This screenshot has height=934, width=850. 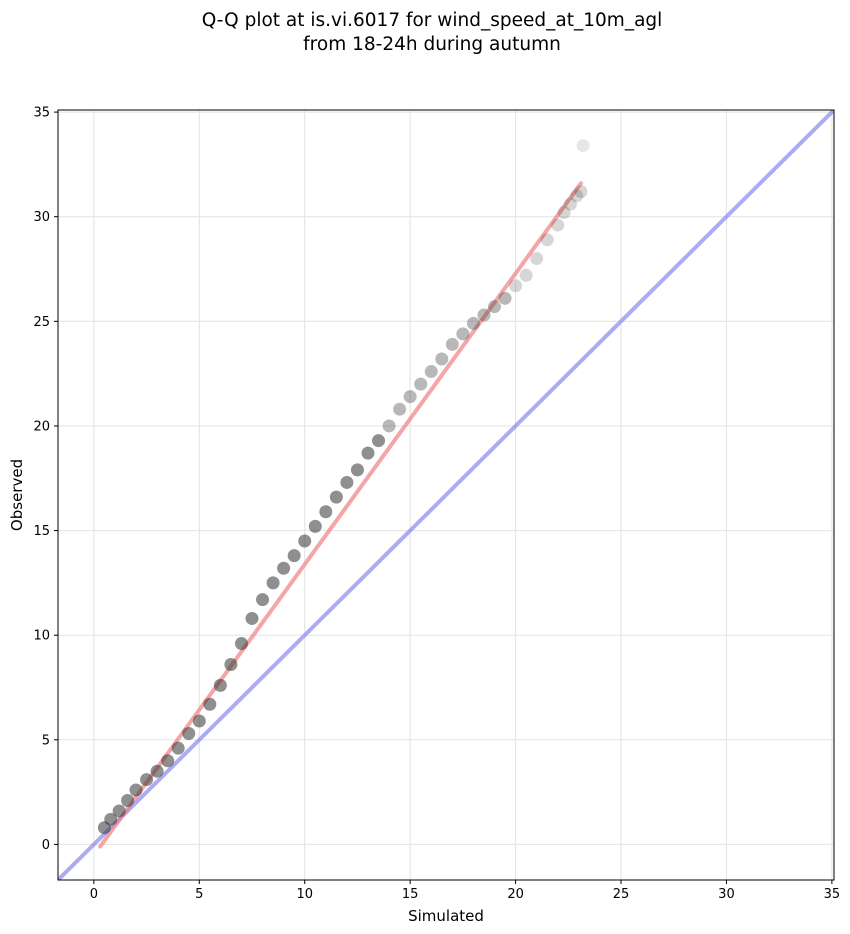 What do you see at coordinates (621, 894) in the screenshot?
I see `x-tick-label-5: 25` at bounding box center [621, 894].